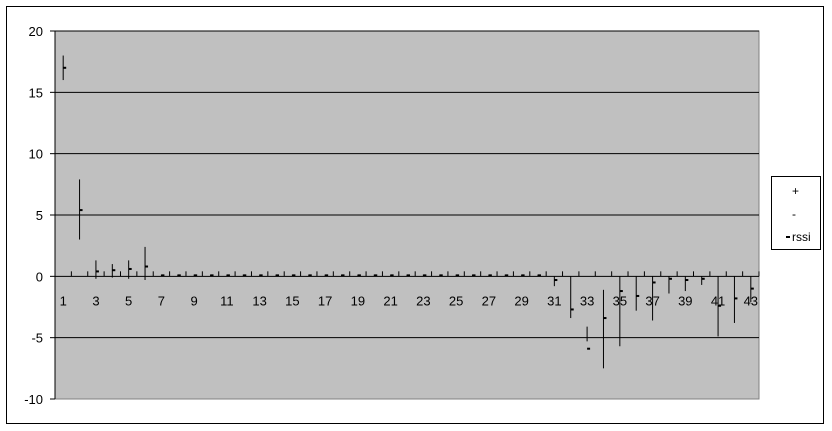 The width and height of the screenshot is (832, 431). What do you see at coordinates (423, 300) in the screenshot?
I see `x-tick-label: 23` at bounding box center [423, 300].